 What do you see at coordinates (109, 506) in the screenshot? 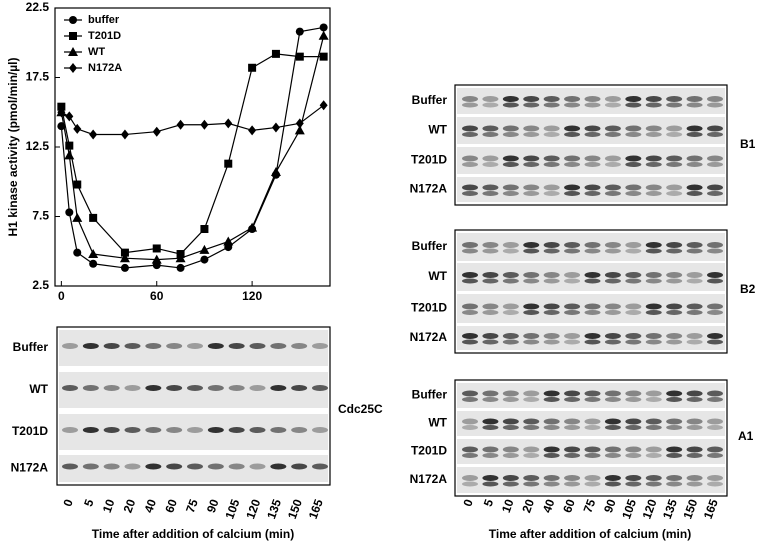
I see `lane-label: 10` at bounding box center [109, 506].